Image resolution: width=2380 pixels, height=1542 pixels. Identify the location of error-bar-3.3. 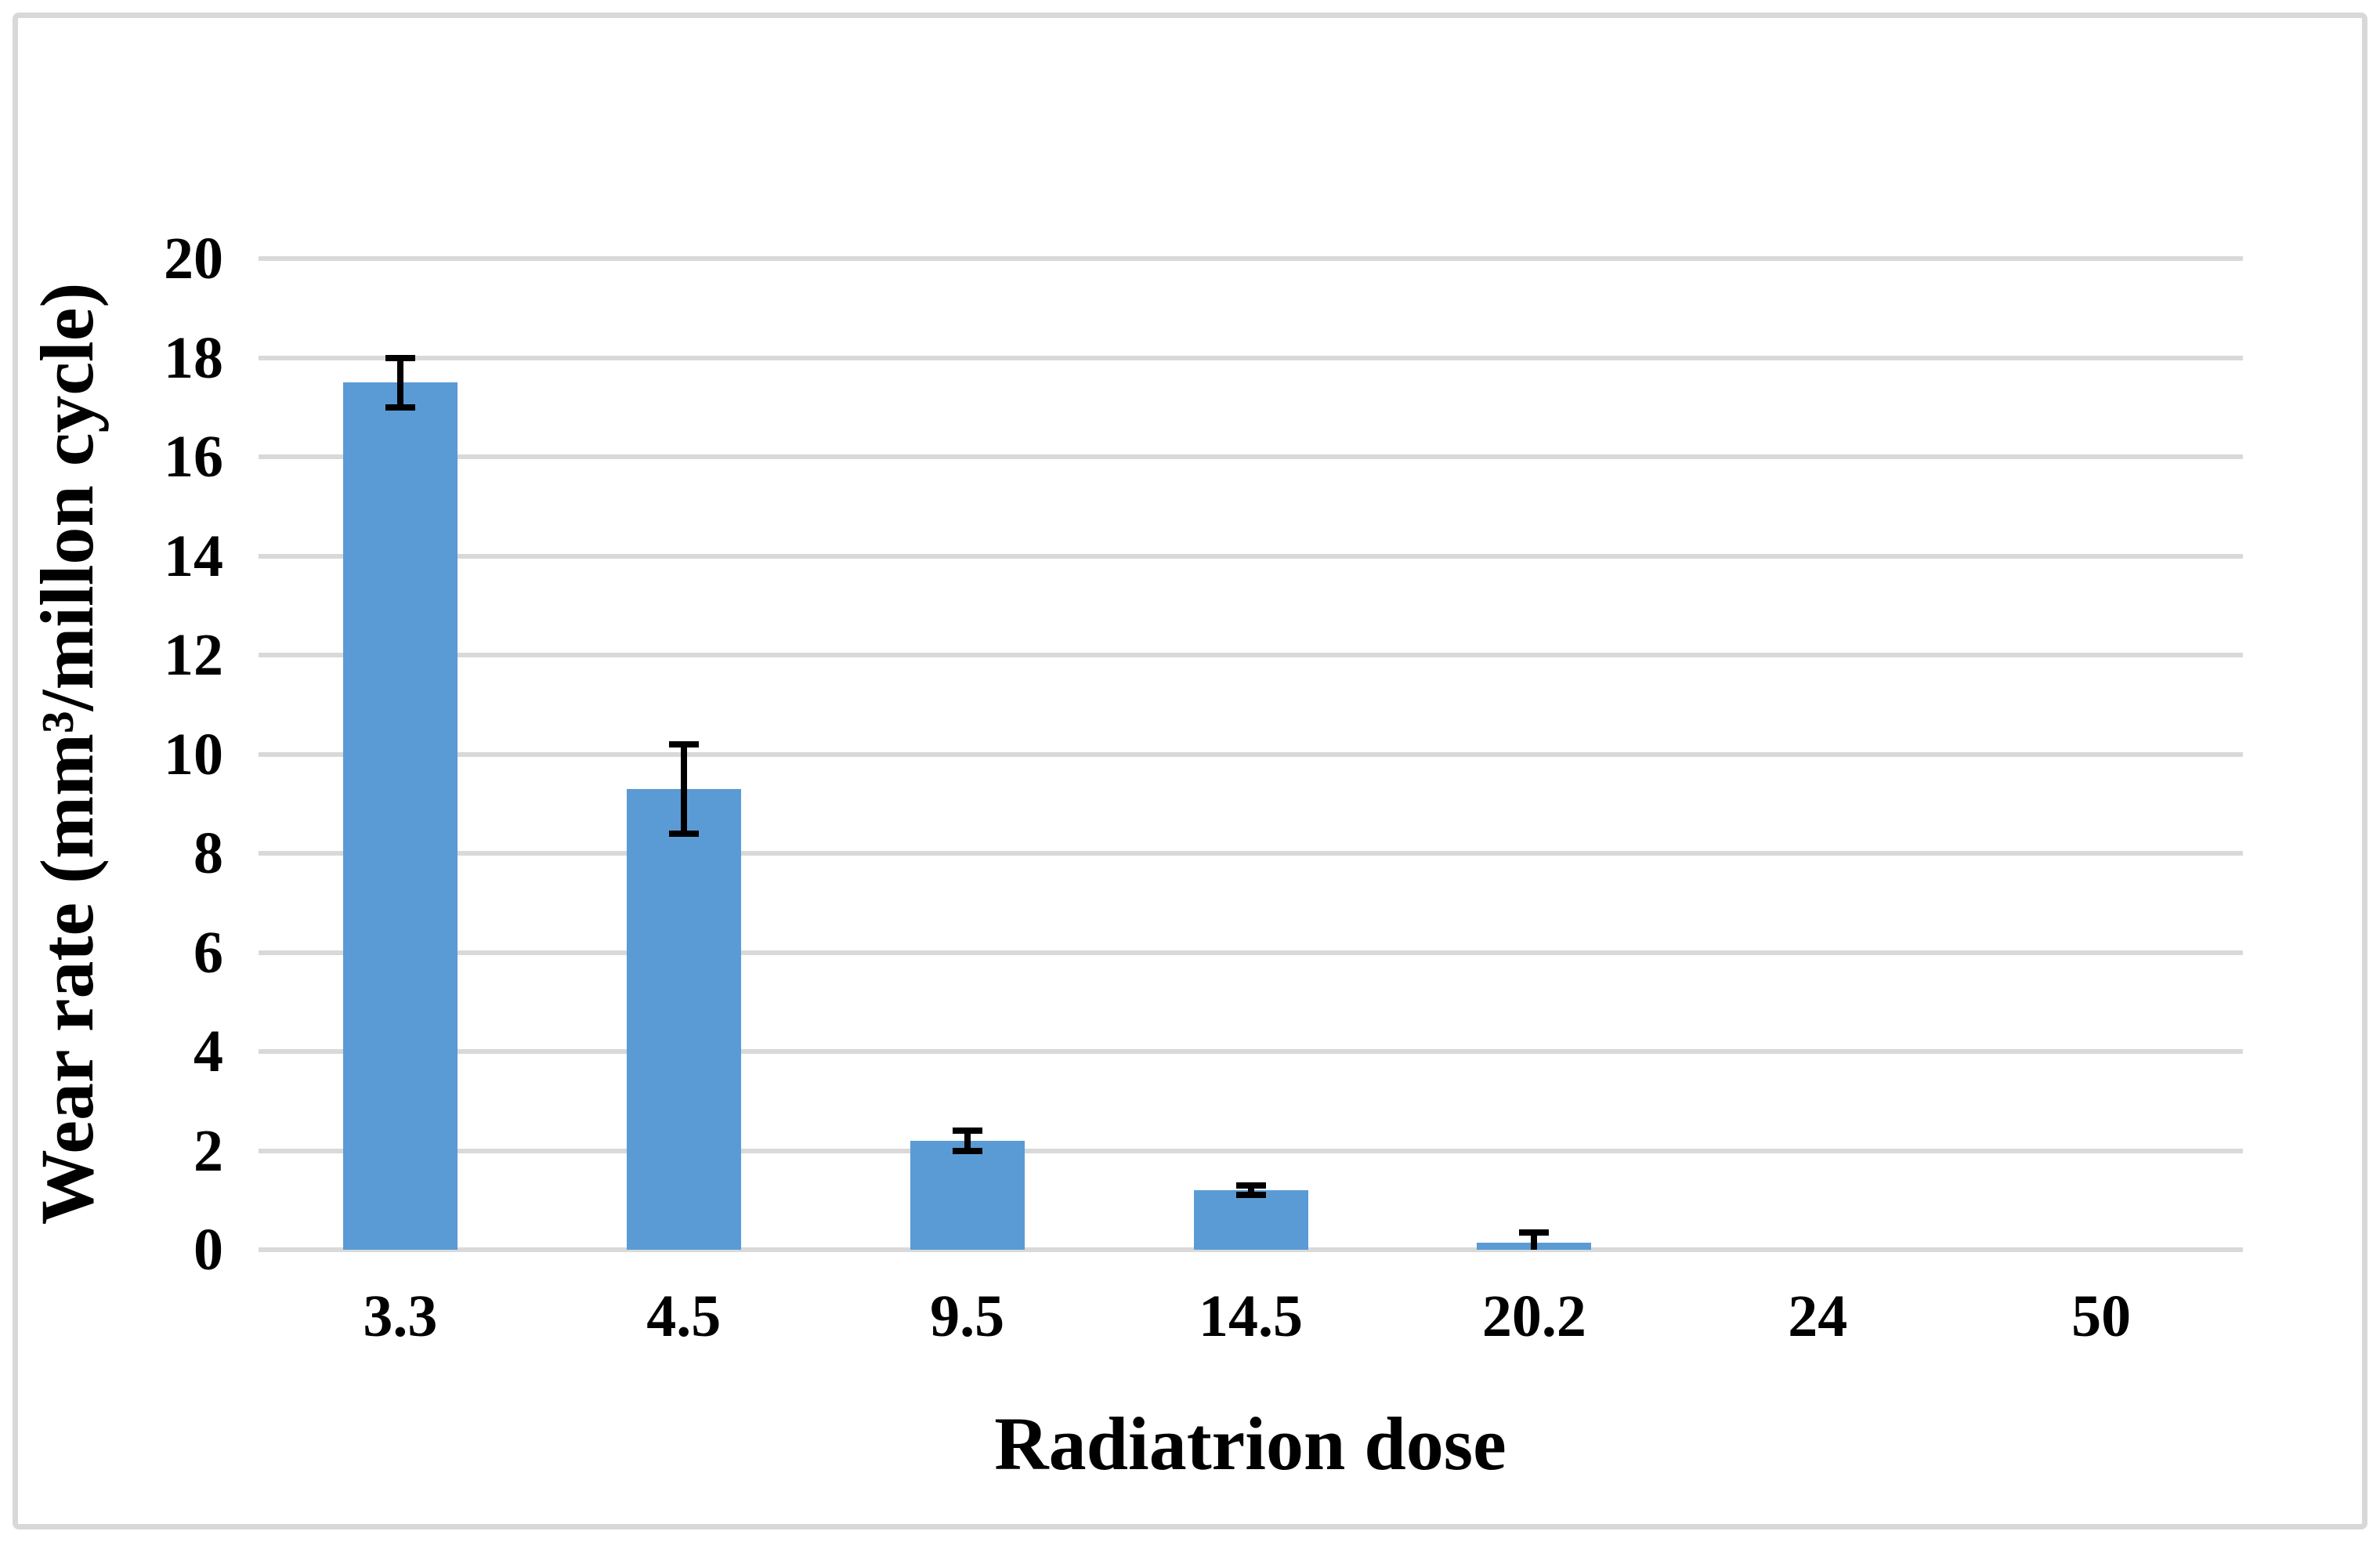
(399, 382).